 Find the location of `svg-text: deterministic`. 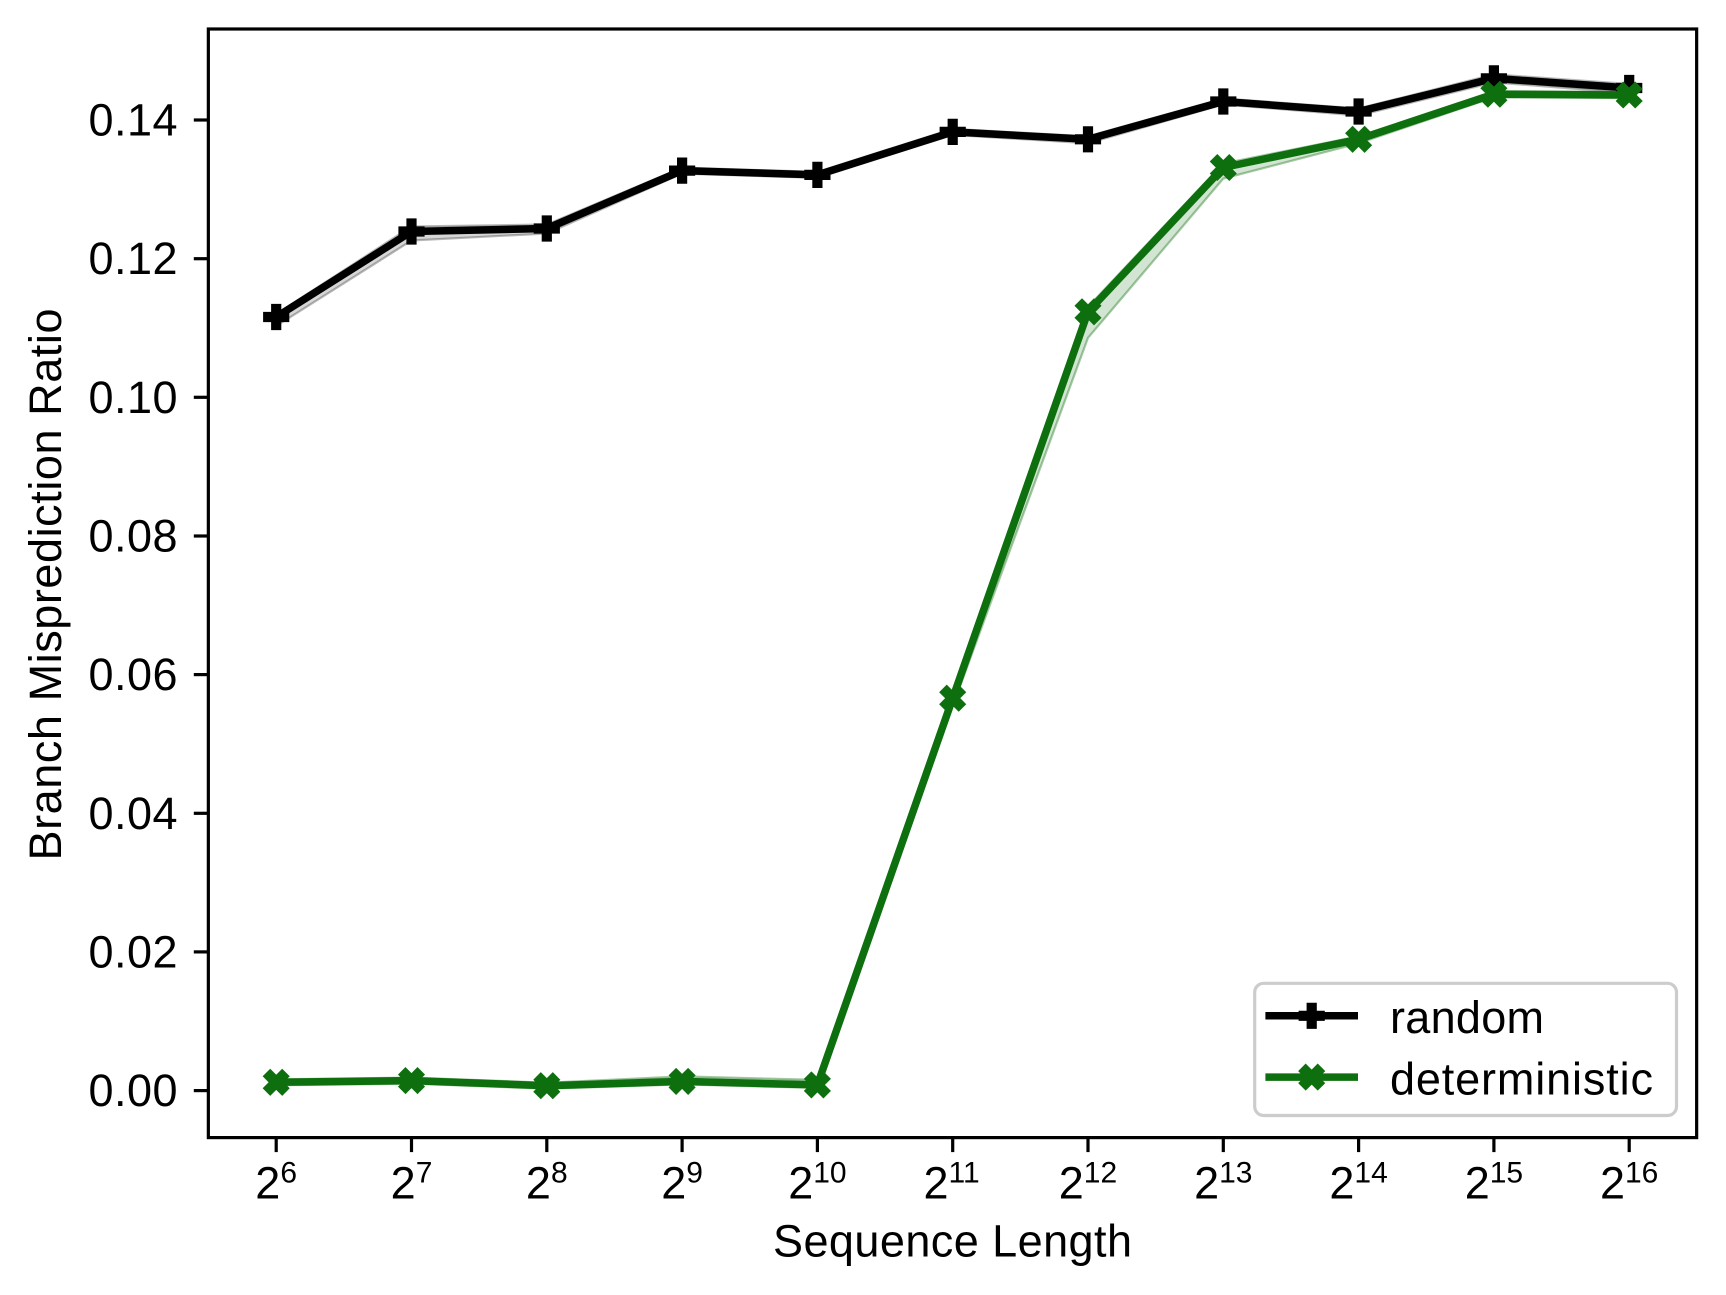

svg-text: deterministic is located at coordinates (1521, 1078).